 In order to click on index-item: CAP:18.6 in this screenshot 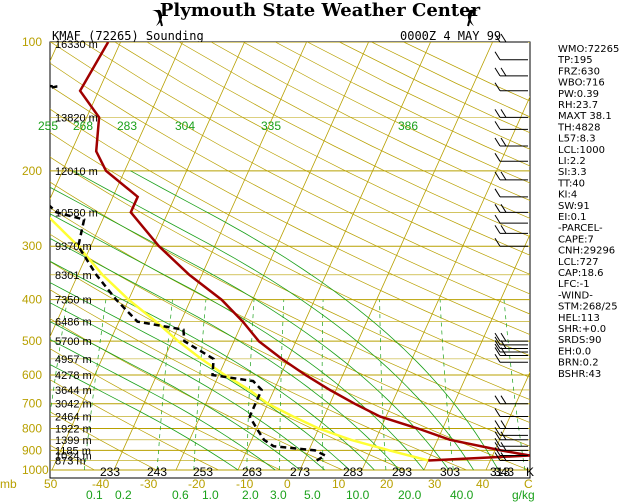, I will do `click(581, 273)`.